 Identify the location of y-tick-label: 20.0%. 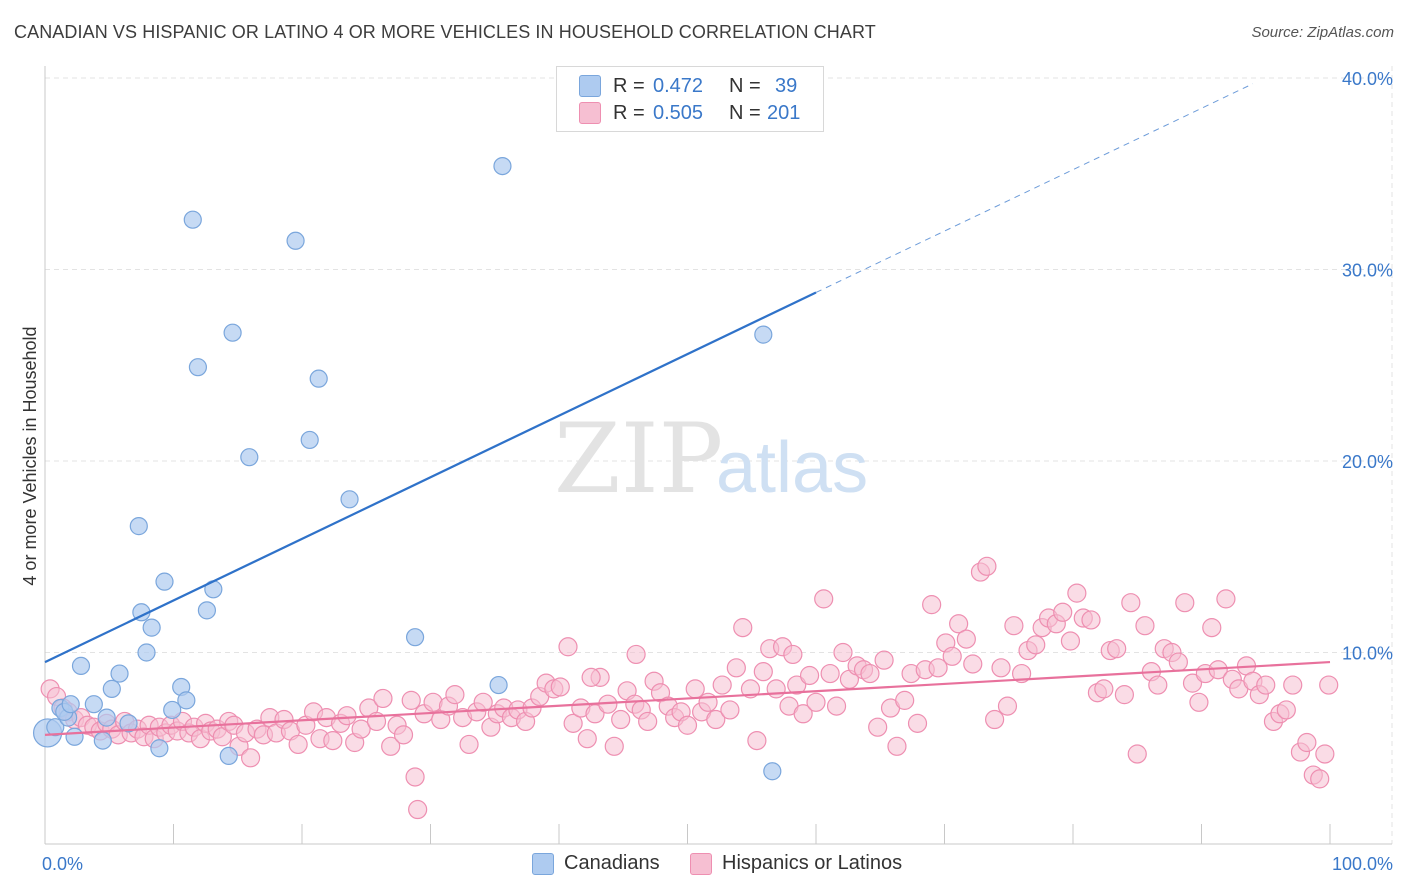
(1367, 462).